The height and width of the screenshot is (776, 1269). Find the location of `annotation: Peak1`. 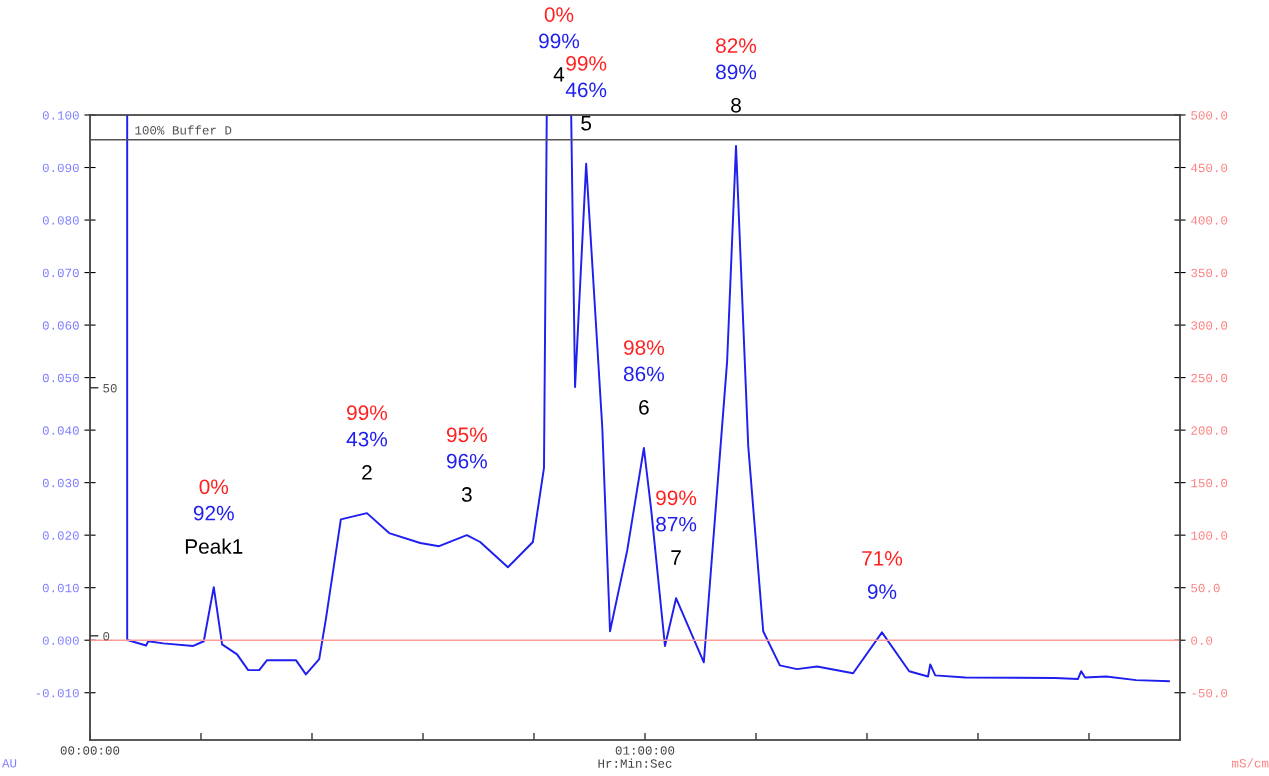

annotation: Peak1 is located at coordinates (214, 546).